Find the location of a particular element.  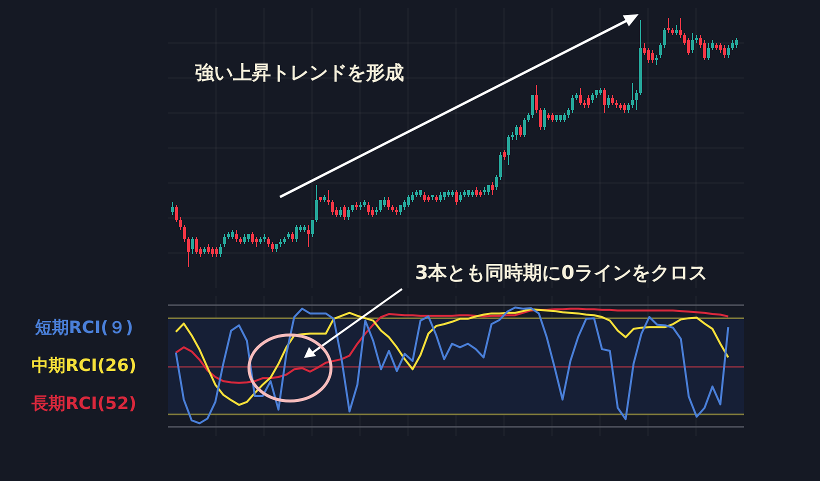

text: 長期RCI(52) is located at coordinates (84, 404).